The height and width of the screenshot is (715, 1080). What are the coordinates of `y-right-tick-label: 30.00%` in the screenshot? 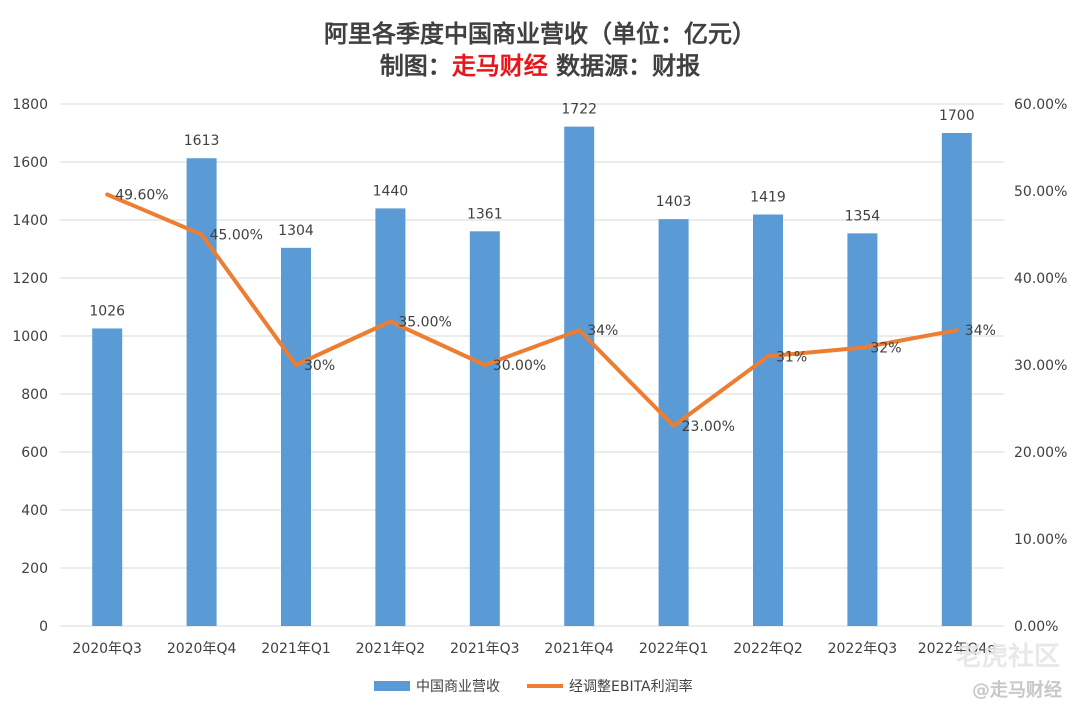 It's located at (1040, 366).